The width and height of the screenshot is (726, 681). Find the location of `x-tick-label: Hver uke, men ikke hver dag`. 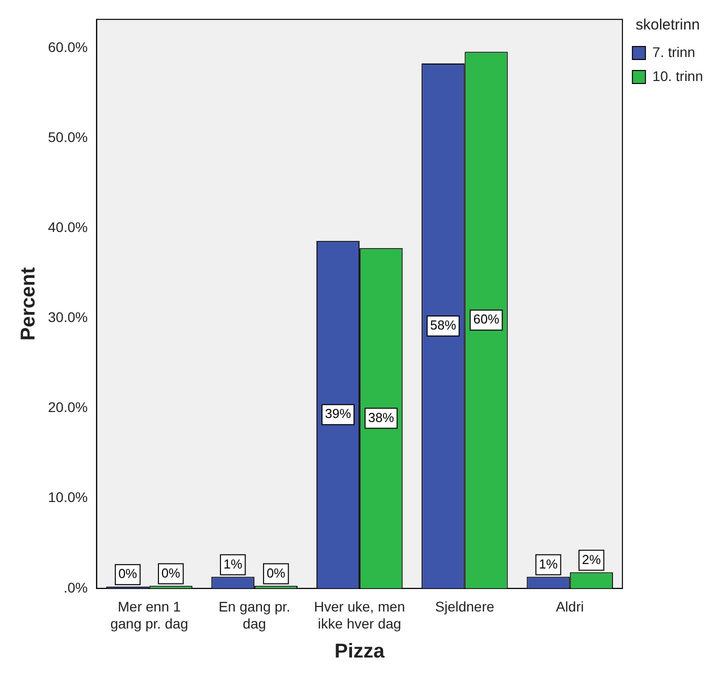

x-tick-label: Hver uke, men ikke hver dag is located at coordinates (360, 615).